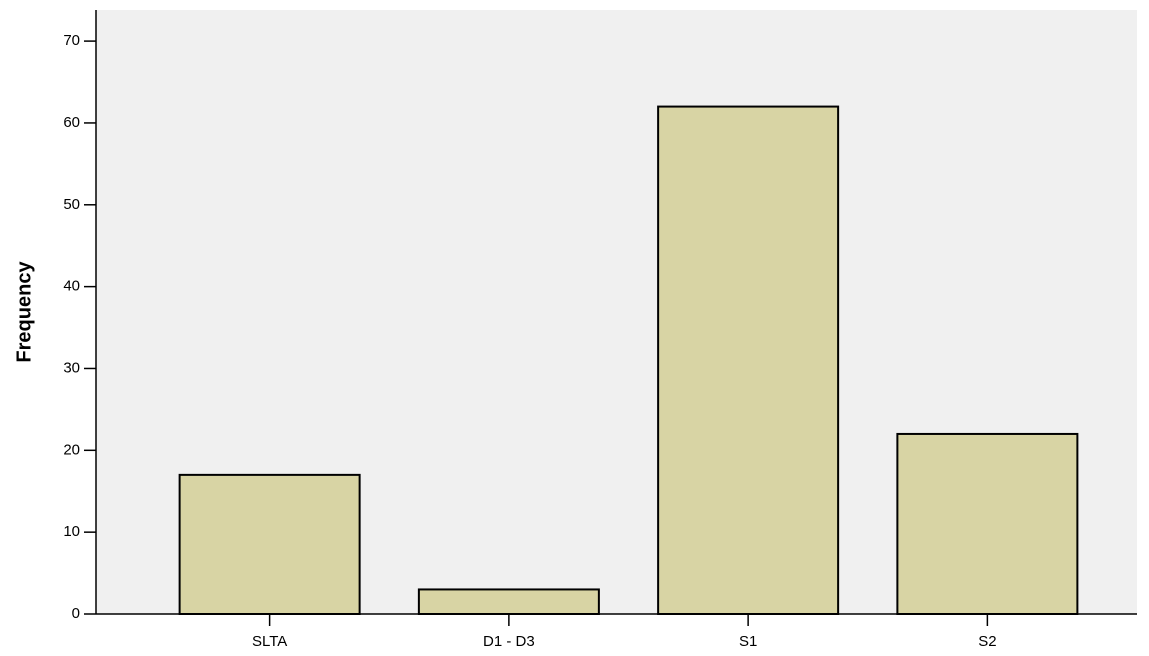 The image size is (1149, 656). What do you see at coordinates (509, 641) in the screenshot?
I see `x-tick-label: D1 - D3` at bounding box center [509, 641].